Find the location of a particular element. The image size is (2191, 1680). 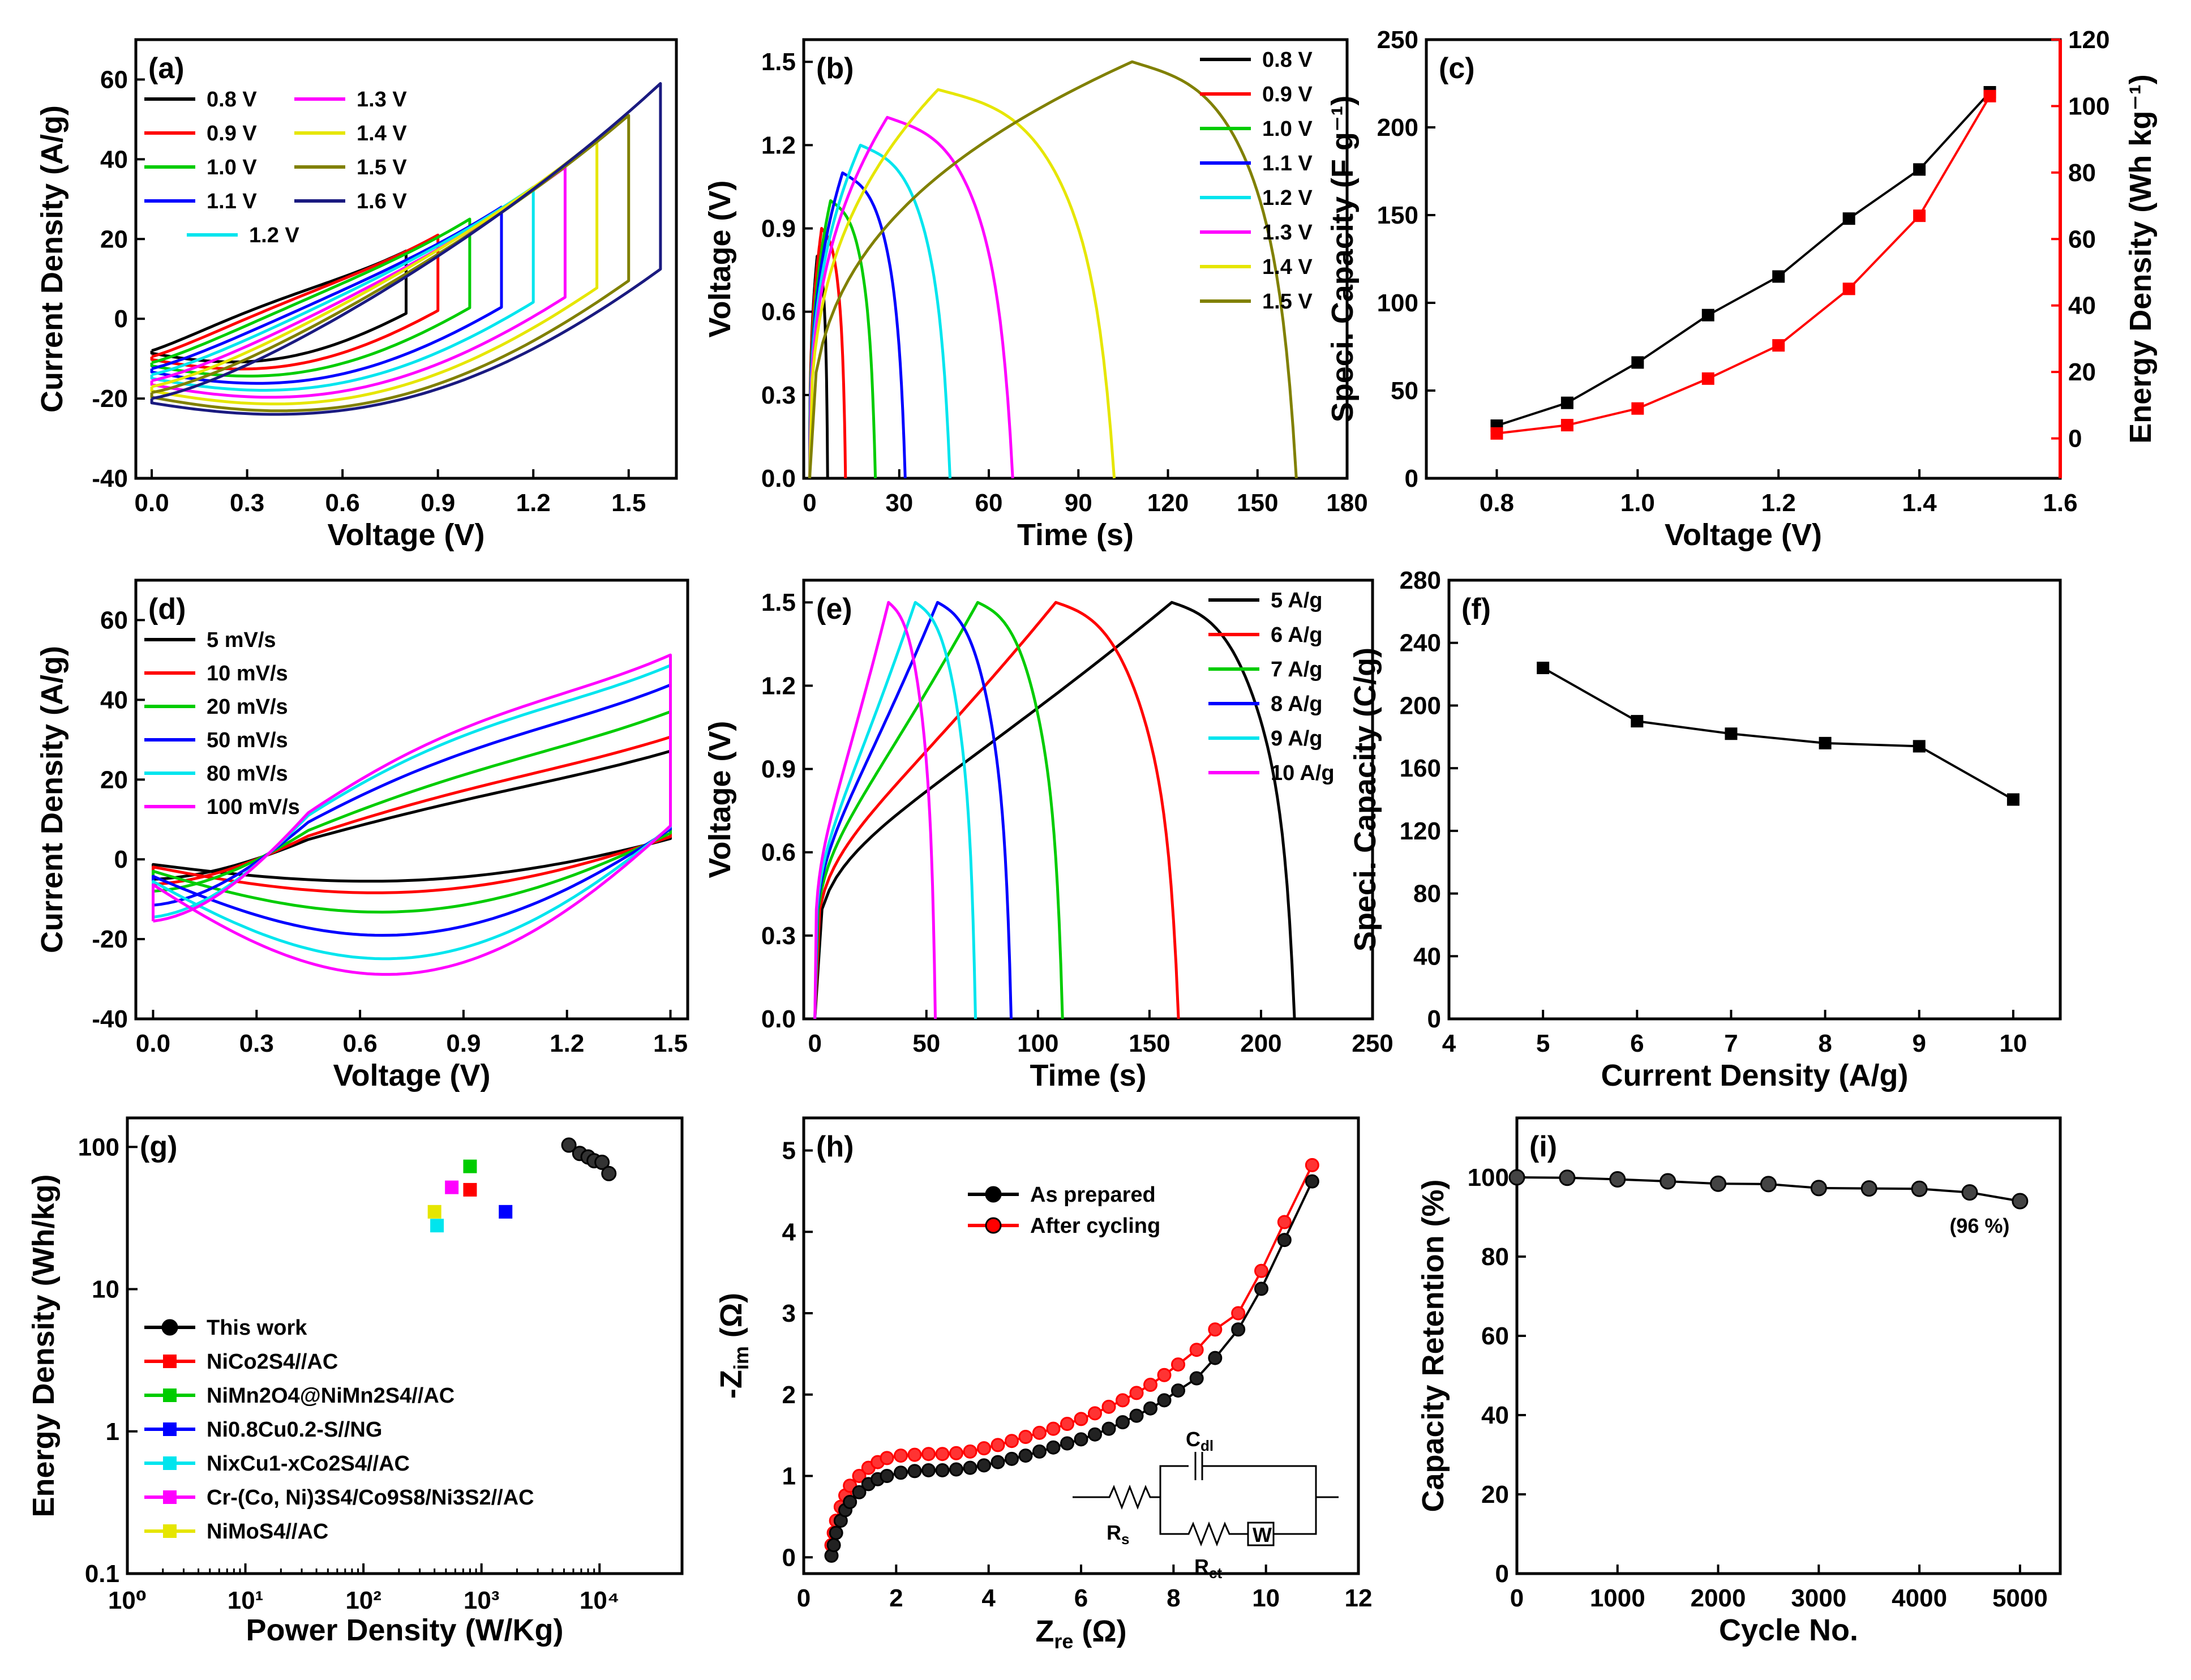

x-tick-label: 8 is located at coordinates (1173, 1598).